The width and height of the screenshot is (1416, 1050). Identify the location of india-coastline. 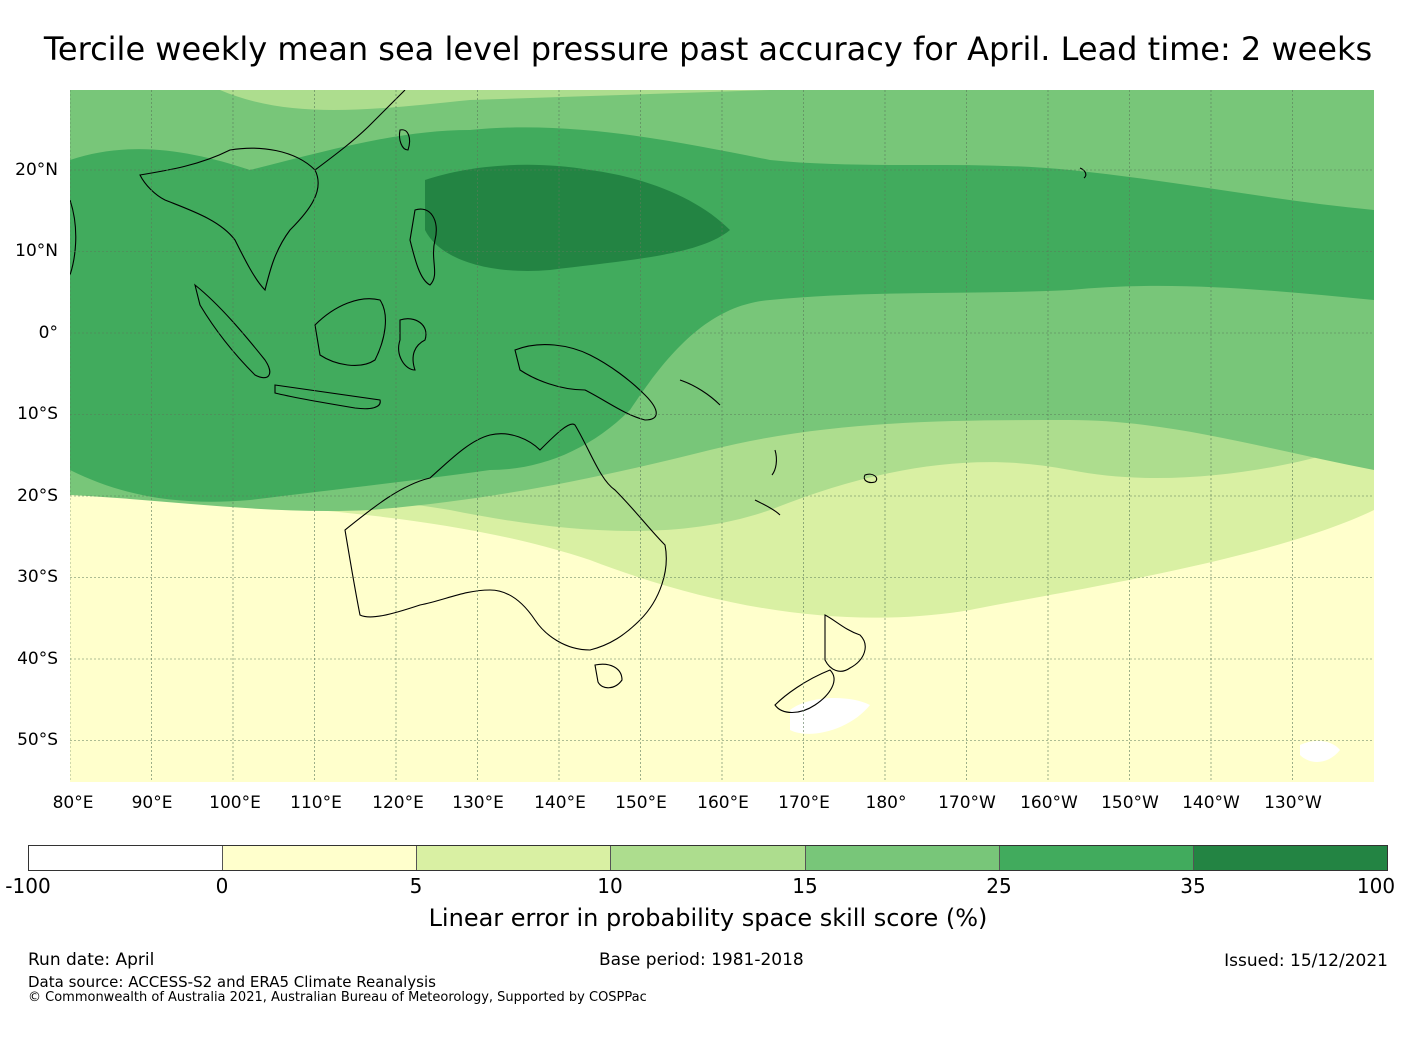
(73, 237).